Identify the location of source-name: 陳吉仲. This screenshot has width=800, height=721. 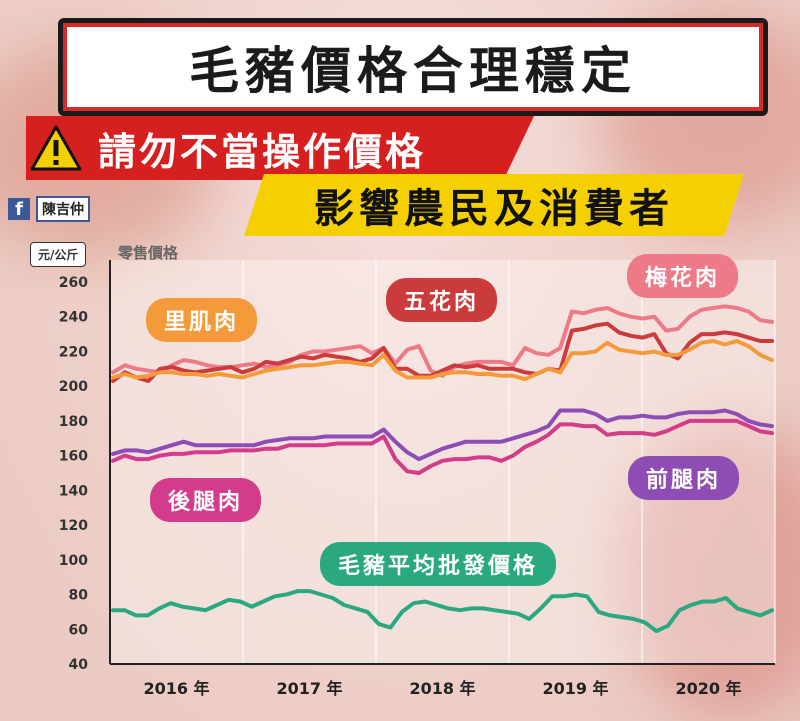
(63, 209).